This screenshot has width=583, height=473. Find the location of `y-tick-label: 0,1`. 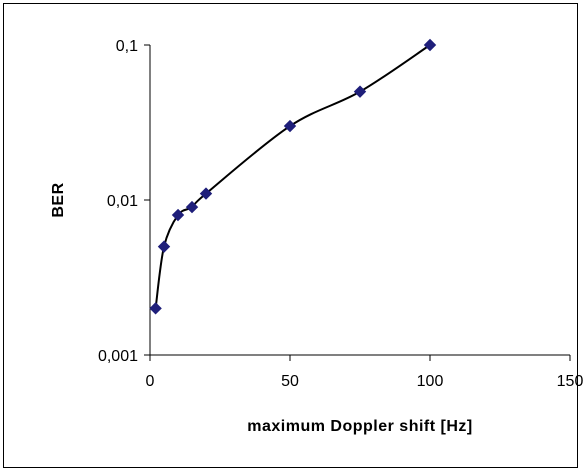

y-tick-label: 0,1 is located at coordinates (127, 46).